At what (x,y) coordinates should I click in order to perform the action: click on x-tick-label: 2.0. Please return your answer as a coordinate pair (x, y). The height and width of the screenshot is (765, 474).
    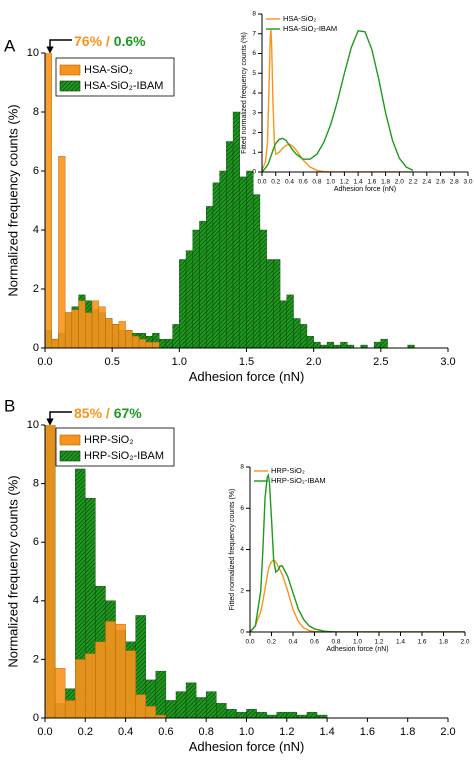
    Looking at the image, I should click on (464, 642).